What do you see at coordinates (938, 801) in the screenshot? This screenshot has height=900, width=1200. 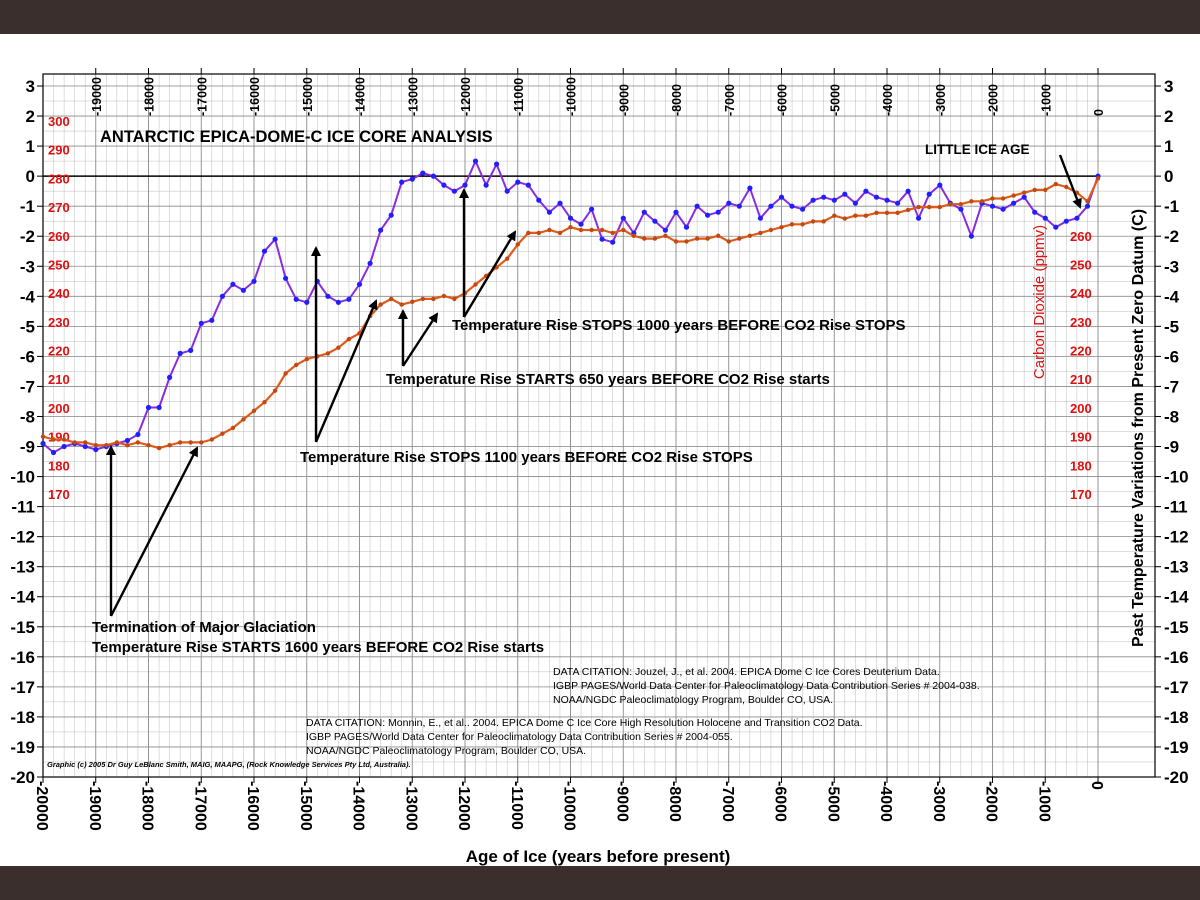 I see `x-tick-label-bottom: -3000` at bounding box center [938, 801].